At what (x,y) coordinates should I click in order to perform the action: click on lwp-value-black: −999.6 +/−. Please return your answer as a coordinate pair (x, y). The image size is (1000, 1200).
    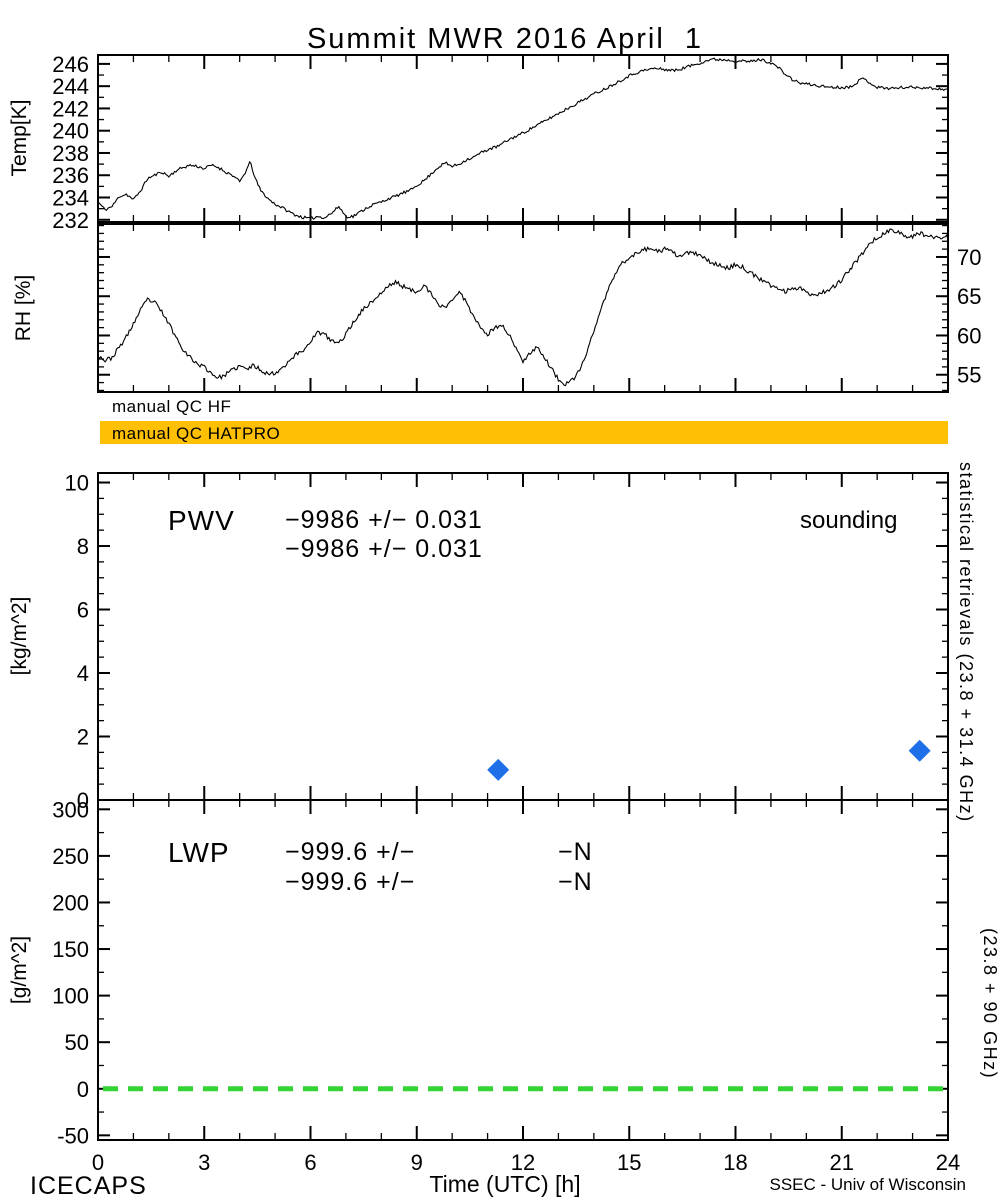
    Looking at the image, I should click on (350, 852).